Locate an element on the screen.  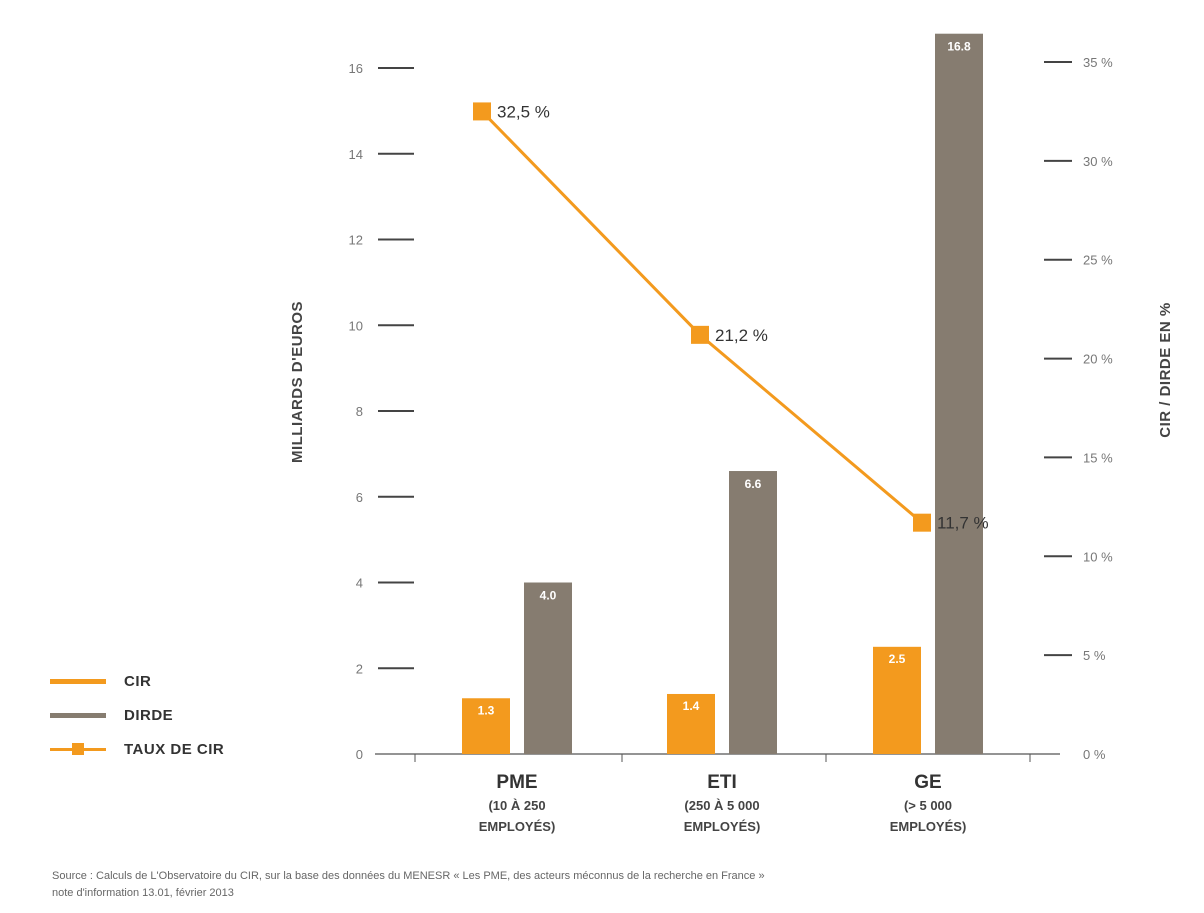
y-axis-tick-label: 14 is located at coordinates (356, 154).